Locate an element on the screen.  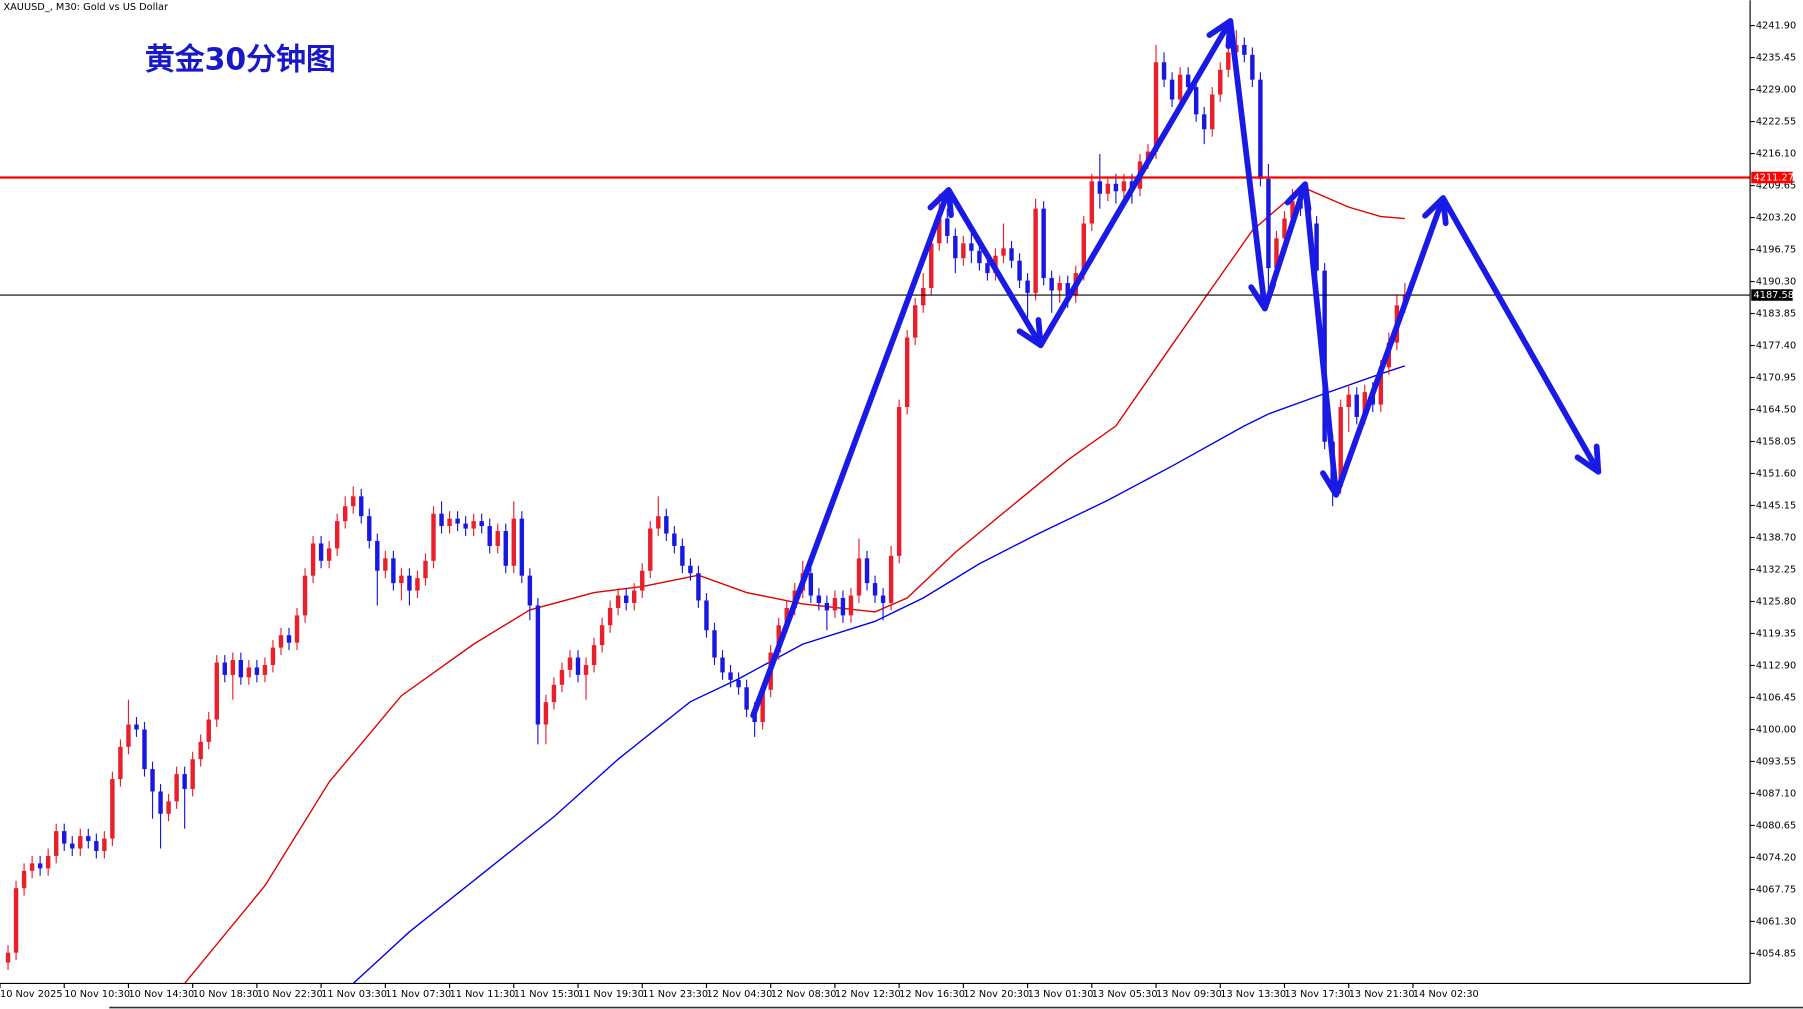
y-tick-label: 4170.95 is located at coordinates (1776, 378).